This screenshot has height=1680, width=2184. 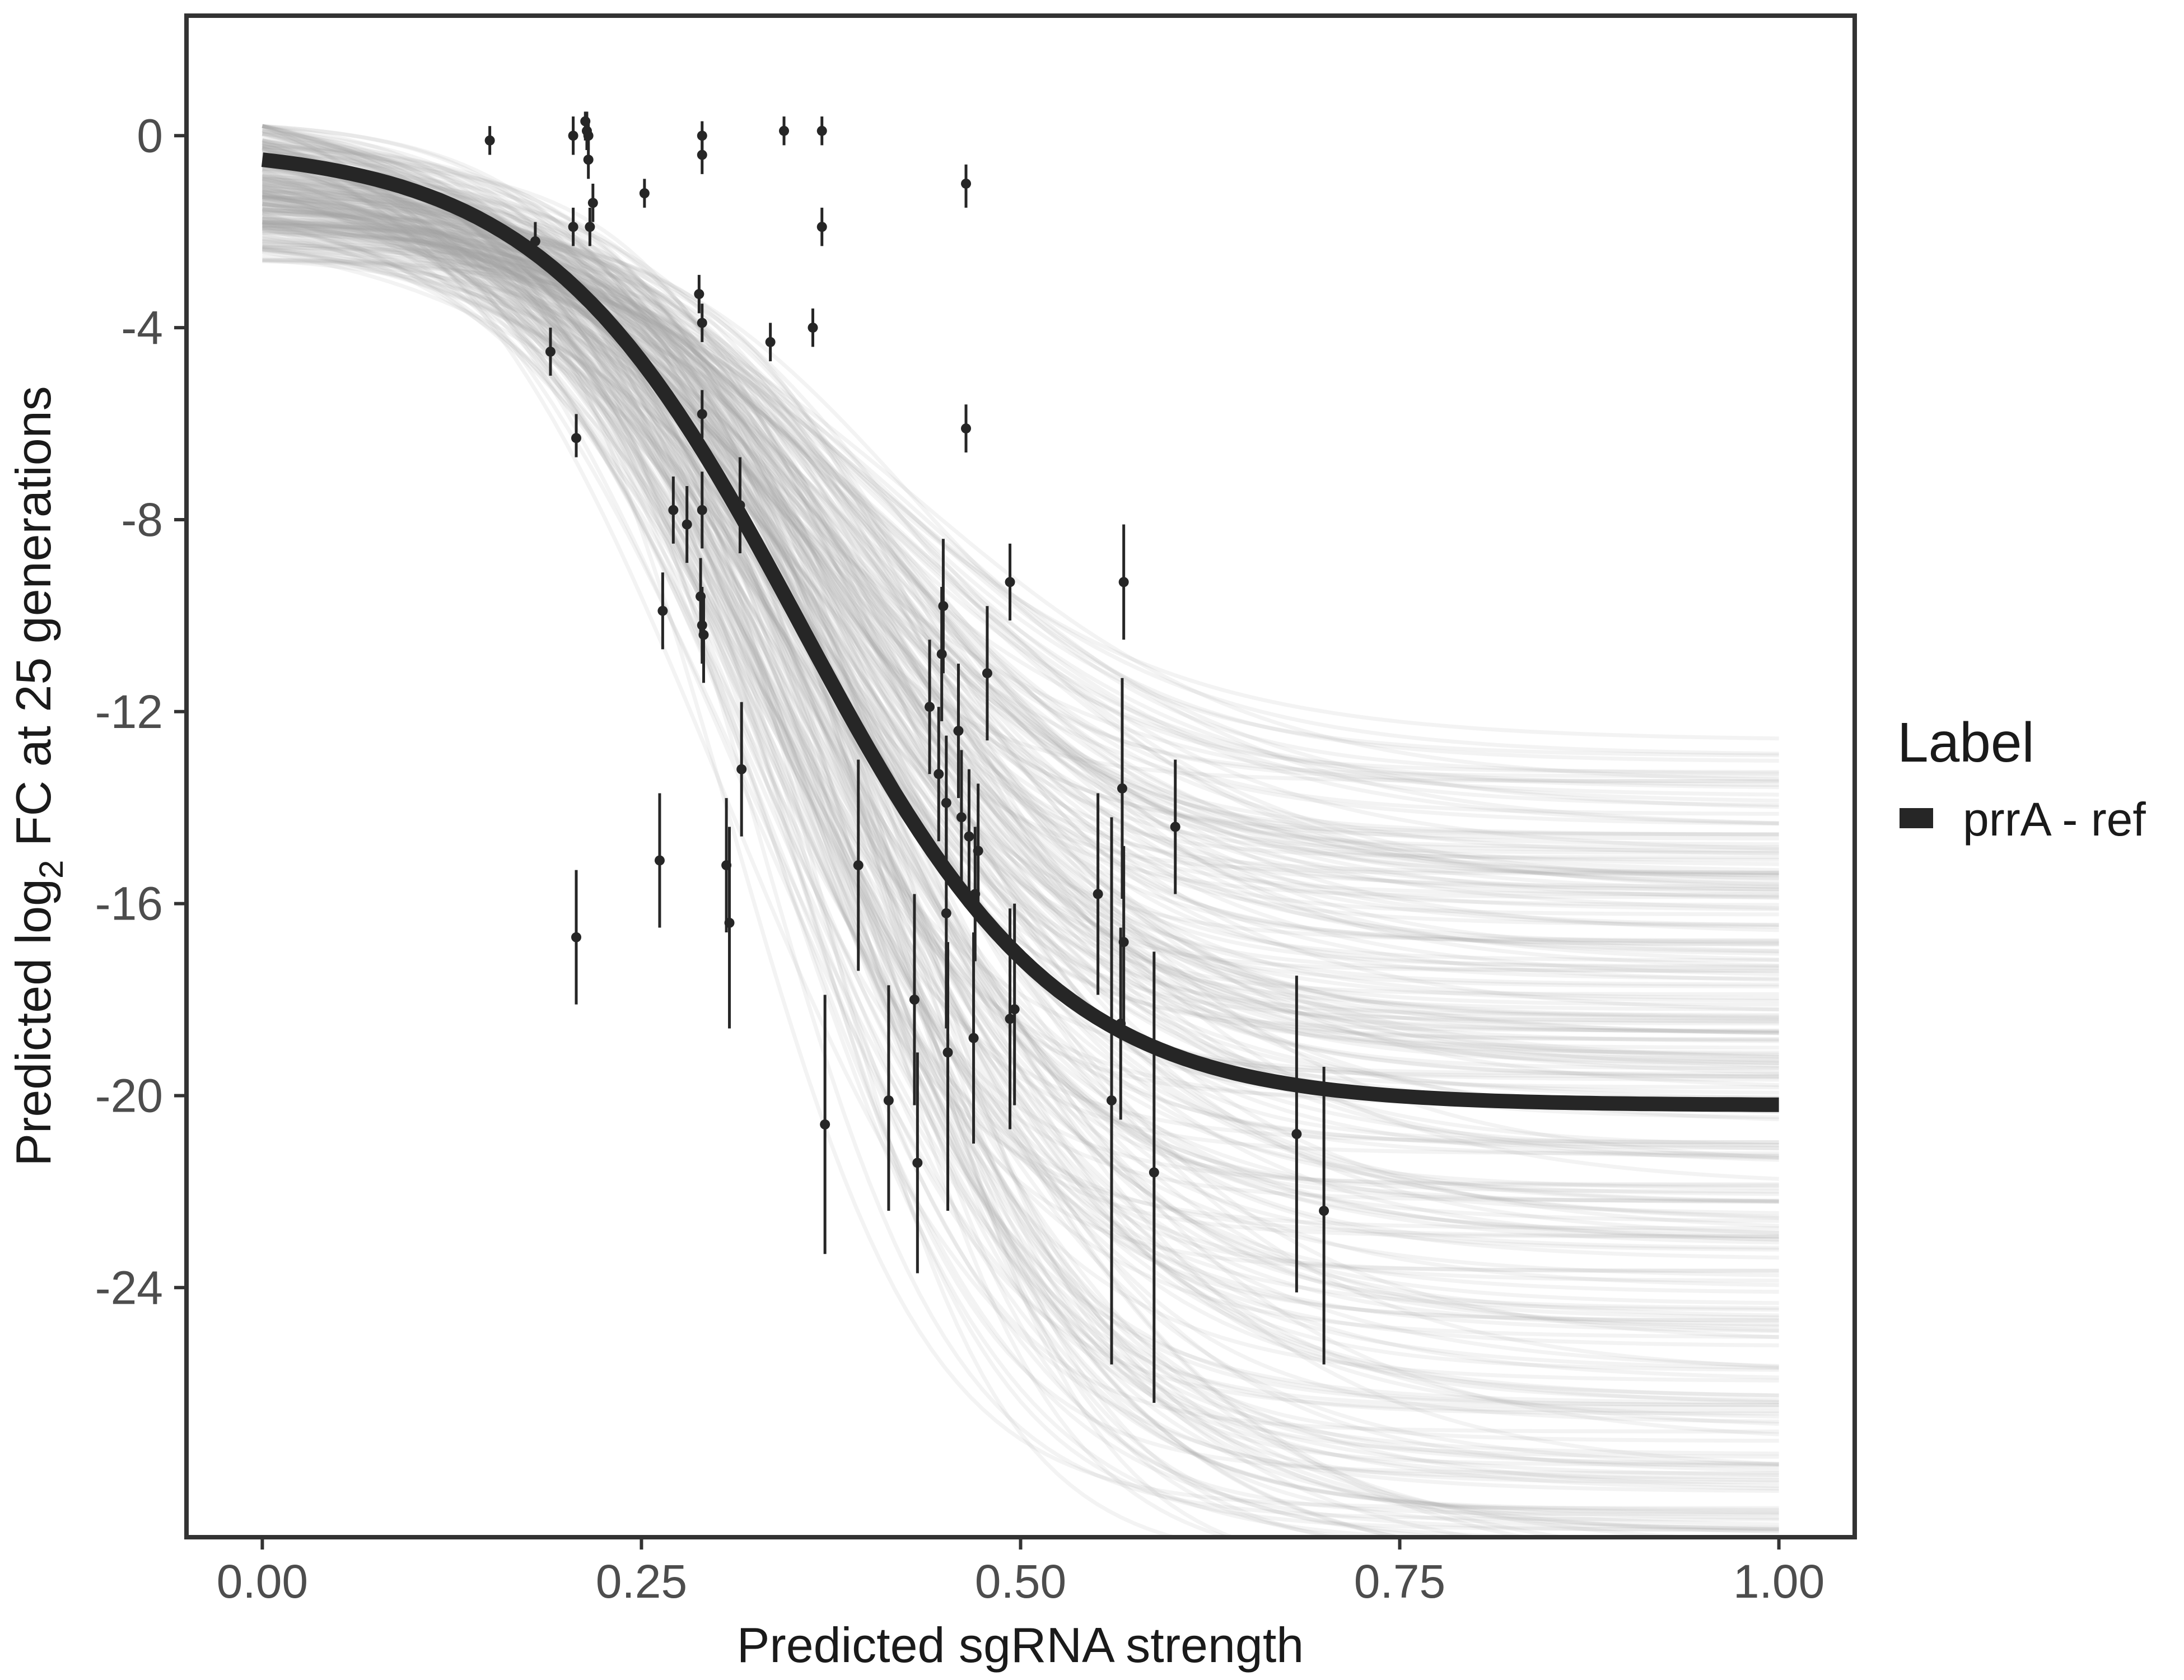 I want to click on x-tick-label: 1.00, so click(x=1779, y=1582).